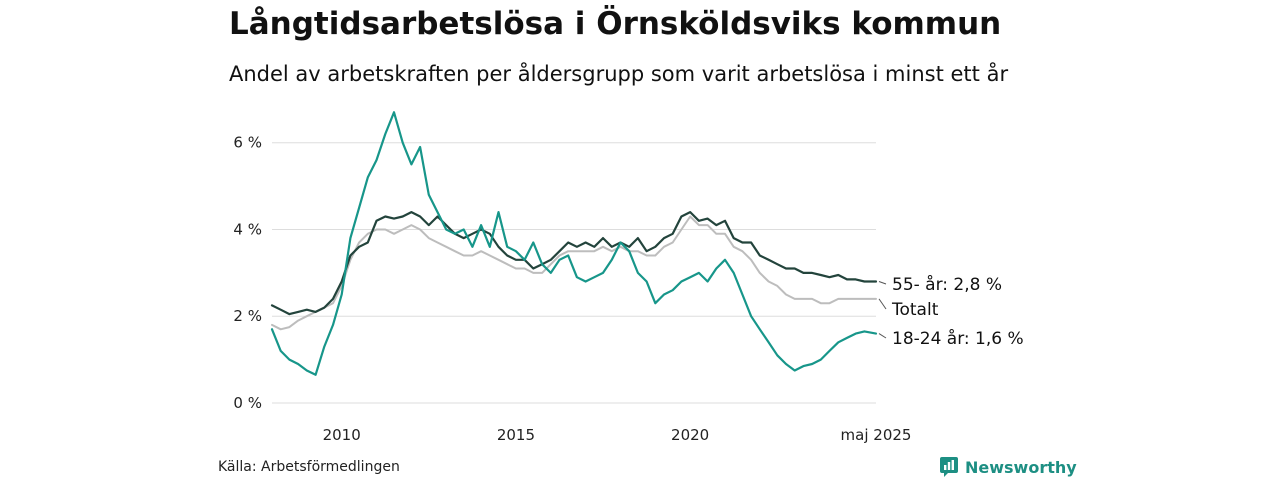 The width and height of the screenshot is (1280, 480). Describe the element at coordinates (574, 263) in the screenshot. I see `series-line-55-r` at that location.